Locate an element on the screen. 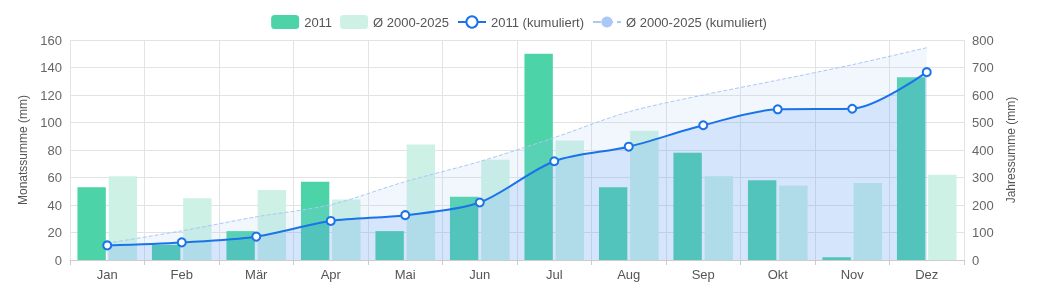 Image resolution: width=1038 pixels, height=300 pixels. legend-label: Ø 2000-2025 is located at coordinates (411, 22).